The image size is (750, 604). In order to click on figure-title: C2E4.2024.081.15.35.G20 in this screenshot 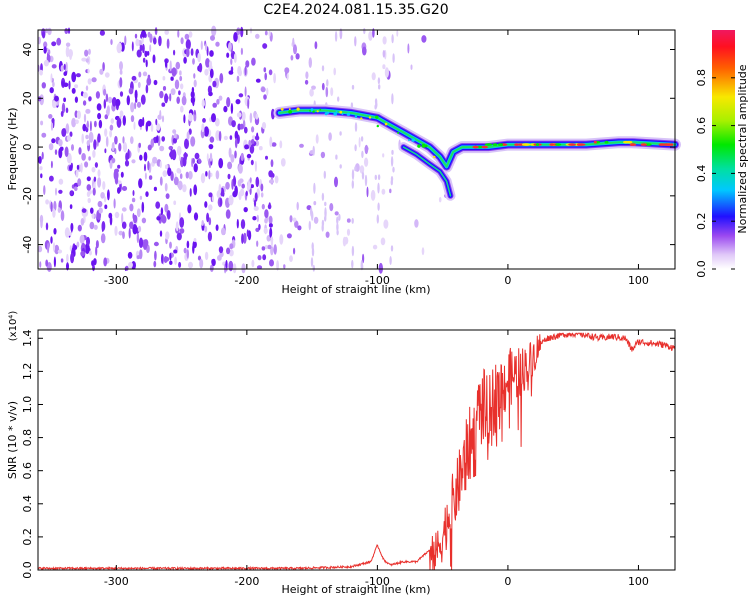, I will do `click(355, 10)`.